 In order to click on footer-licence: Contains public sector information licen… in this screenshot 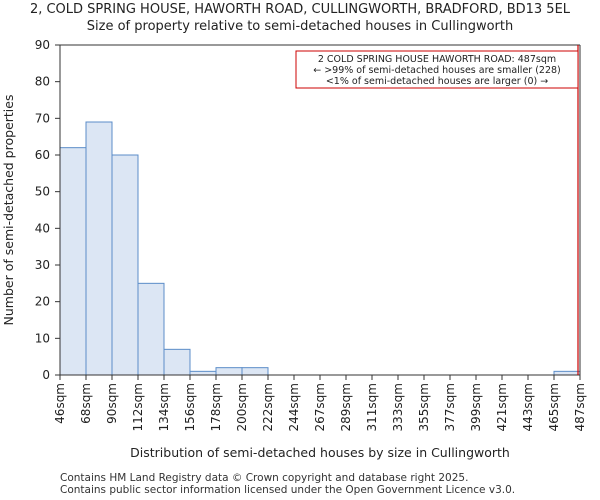, I will do `click(288, 490)`.